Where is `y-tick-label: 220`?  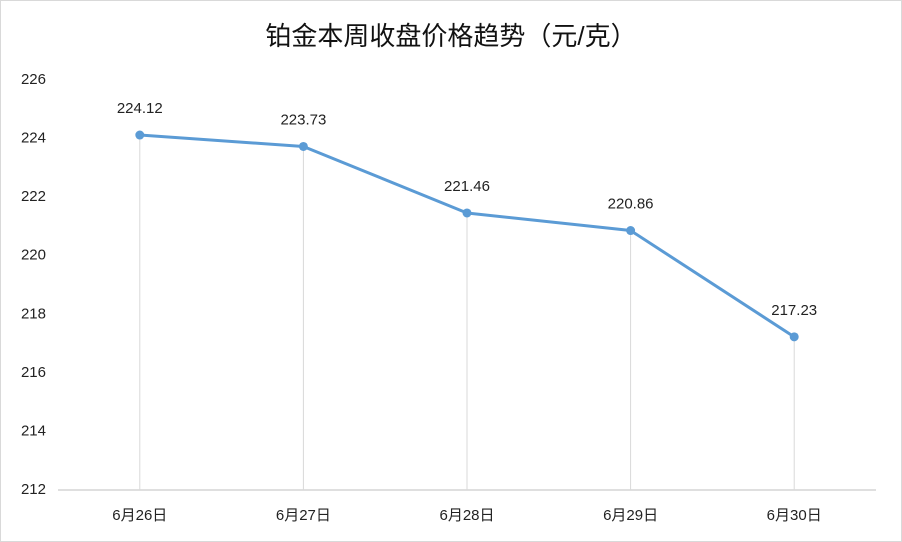 y-tick-label: 220 is located at coordinates (33, 255).